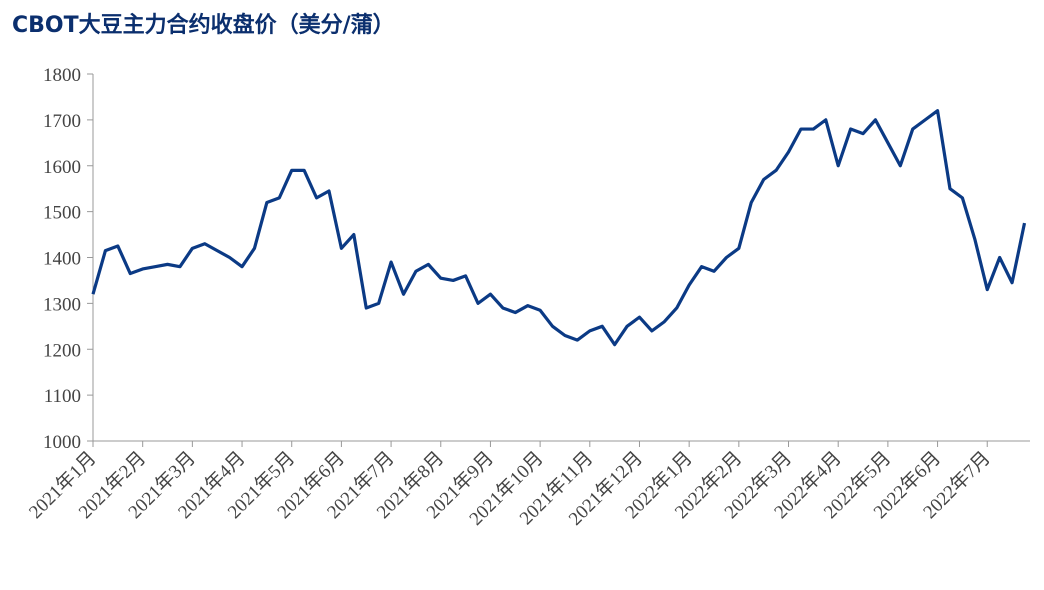 The image size is (1044, 590). I want to click on chart-title: CBOT大豆主力合约收盘价（美分/蒲）, so click(203, 25).